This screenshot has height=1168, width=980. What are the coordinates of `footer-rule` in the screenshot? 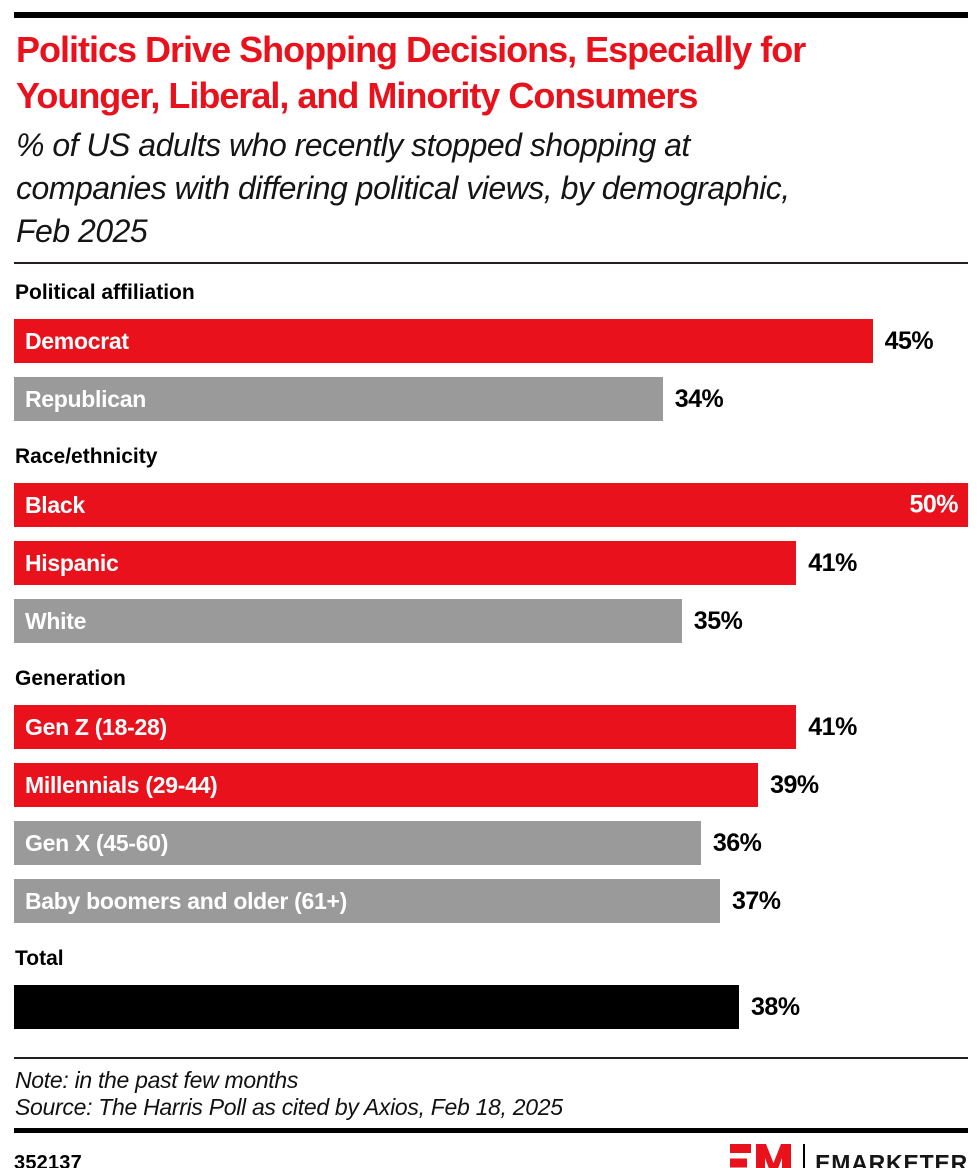 It's located at (491, 1130).